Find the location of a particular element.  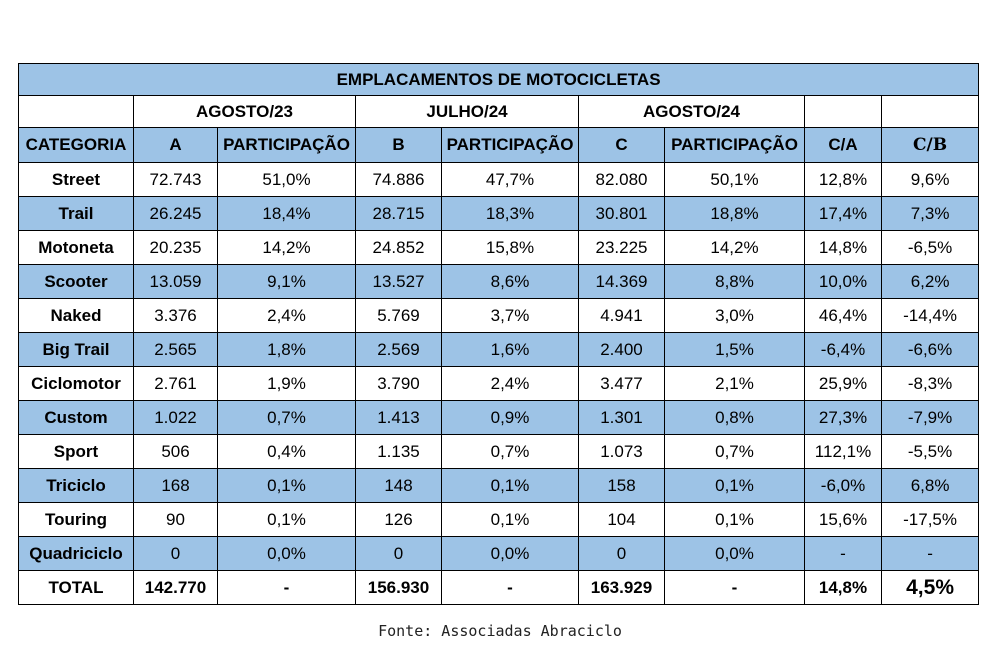

cell-participacao-a: 0,7% is located at coordinates (286, 417).